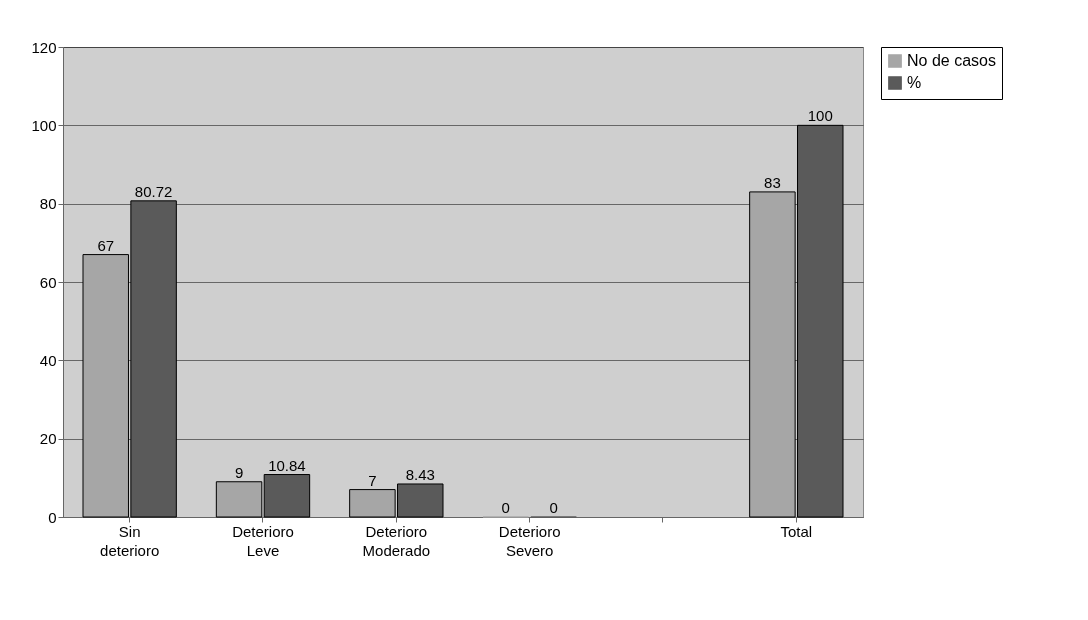  What do you see at coordinates (239, 499) in the screenshot?
I see `bar` at bounding box center [239, 499].